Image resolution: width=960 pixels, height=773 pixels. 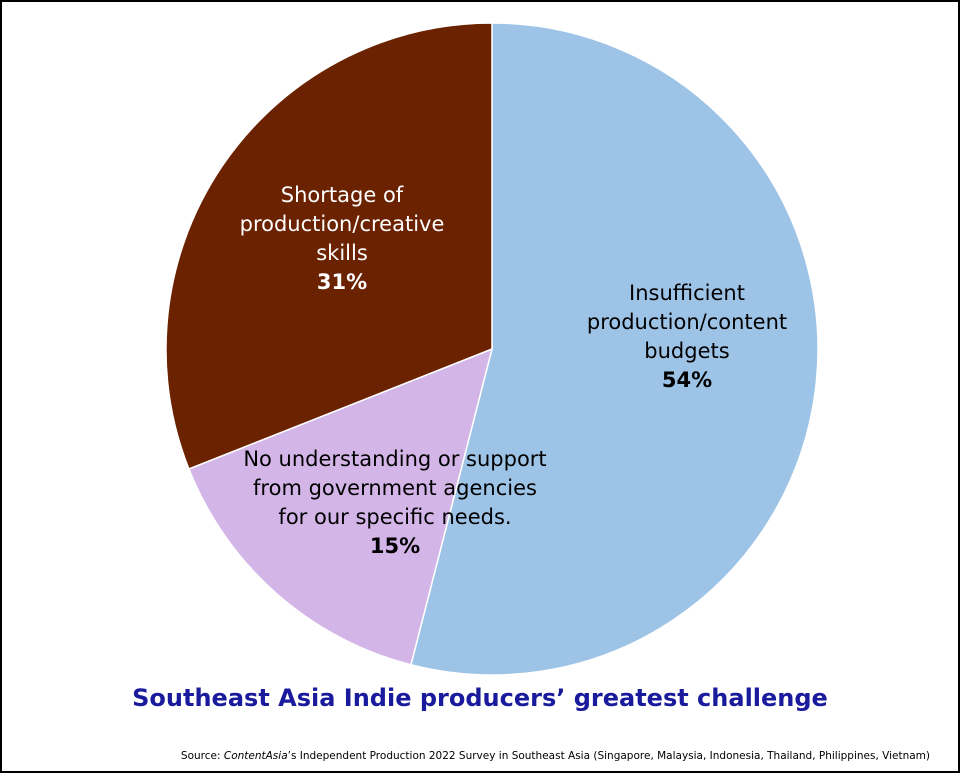 What do you see at coordinates (686, 351) in the screenshot?
I see `slice-label-1-line-3: budgets` at bounding box center [686, 351].